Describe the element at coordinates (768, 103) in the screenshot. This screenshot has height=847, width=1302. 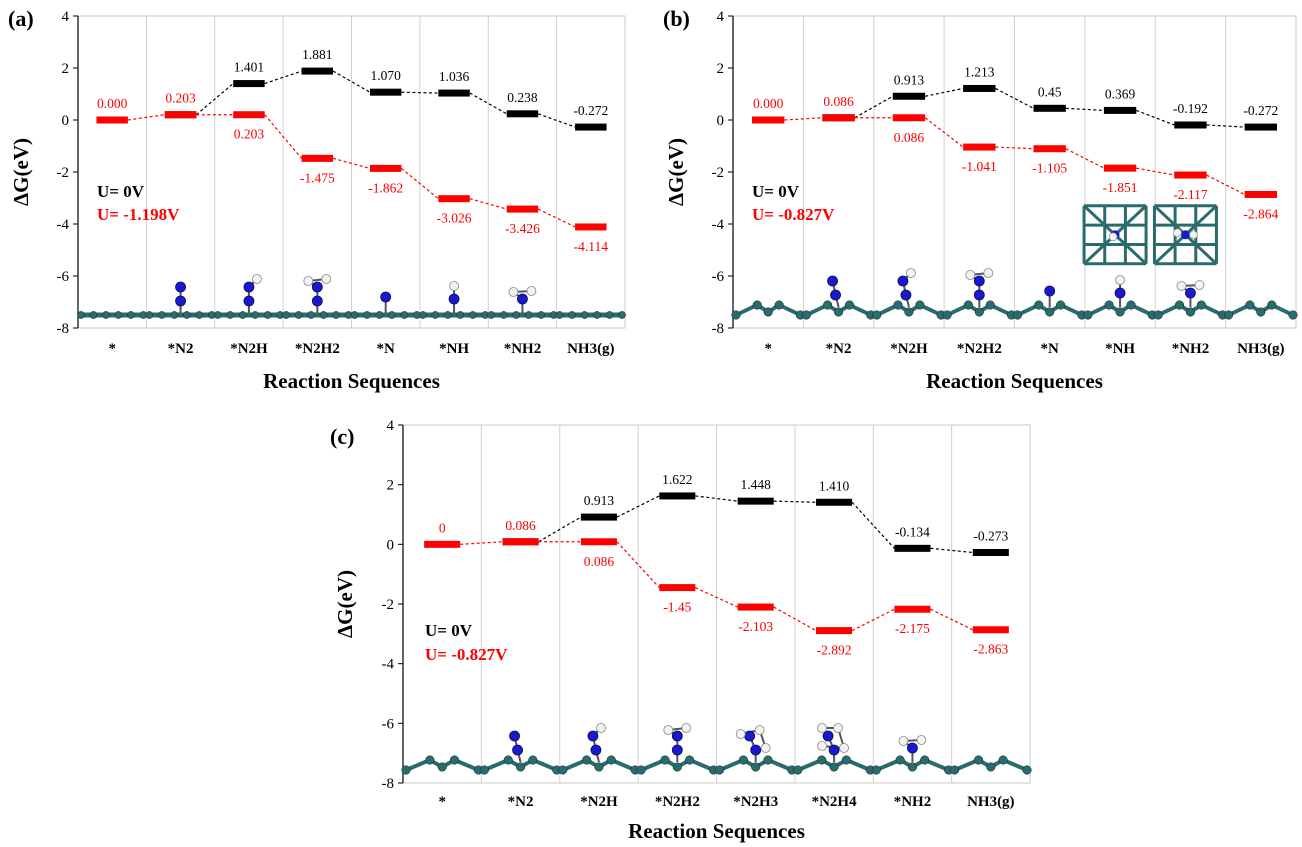
I see `data-label: 0.000` at that location.